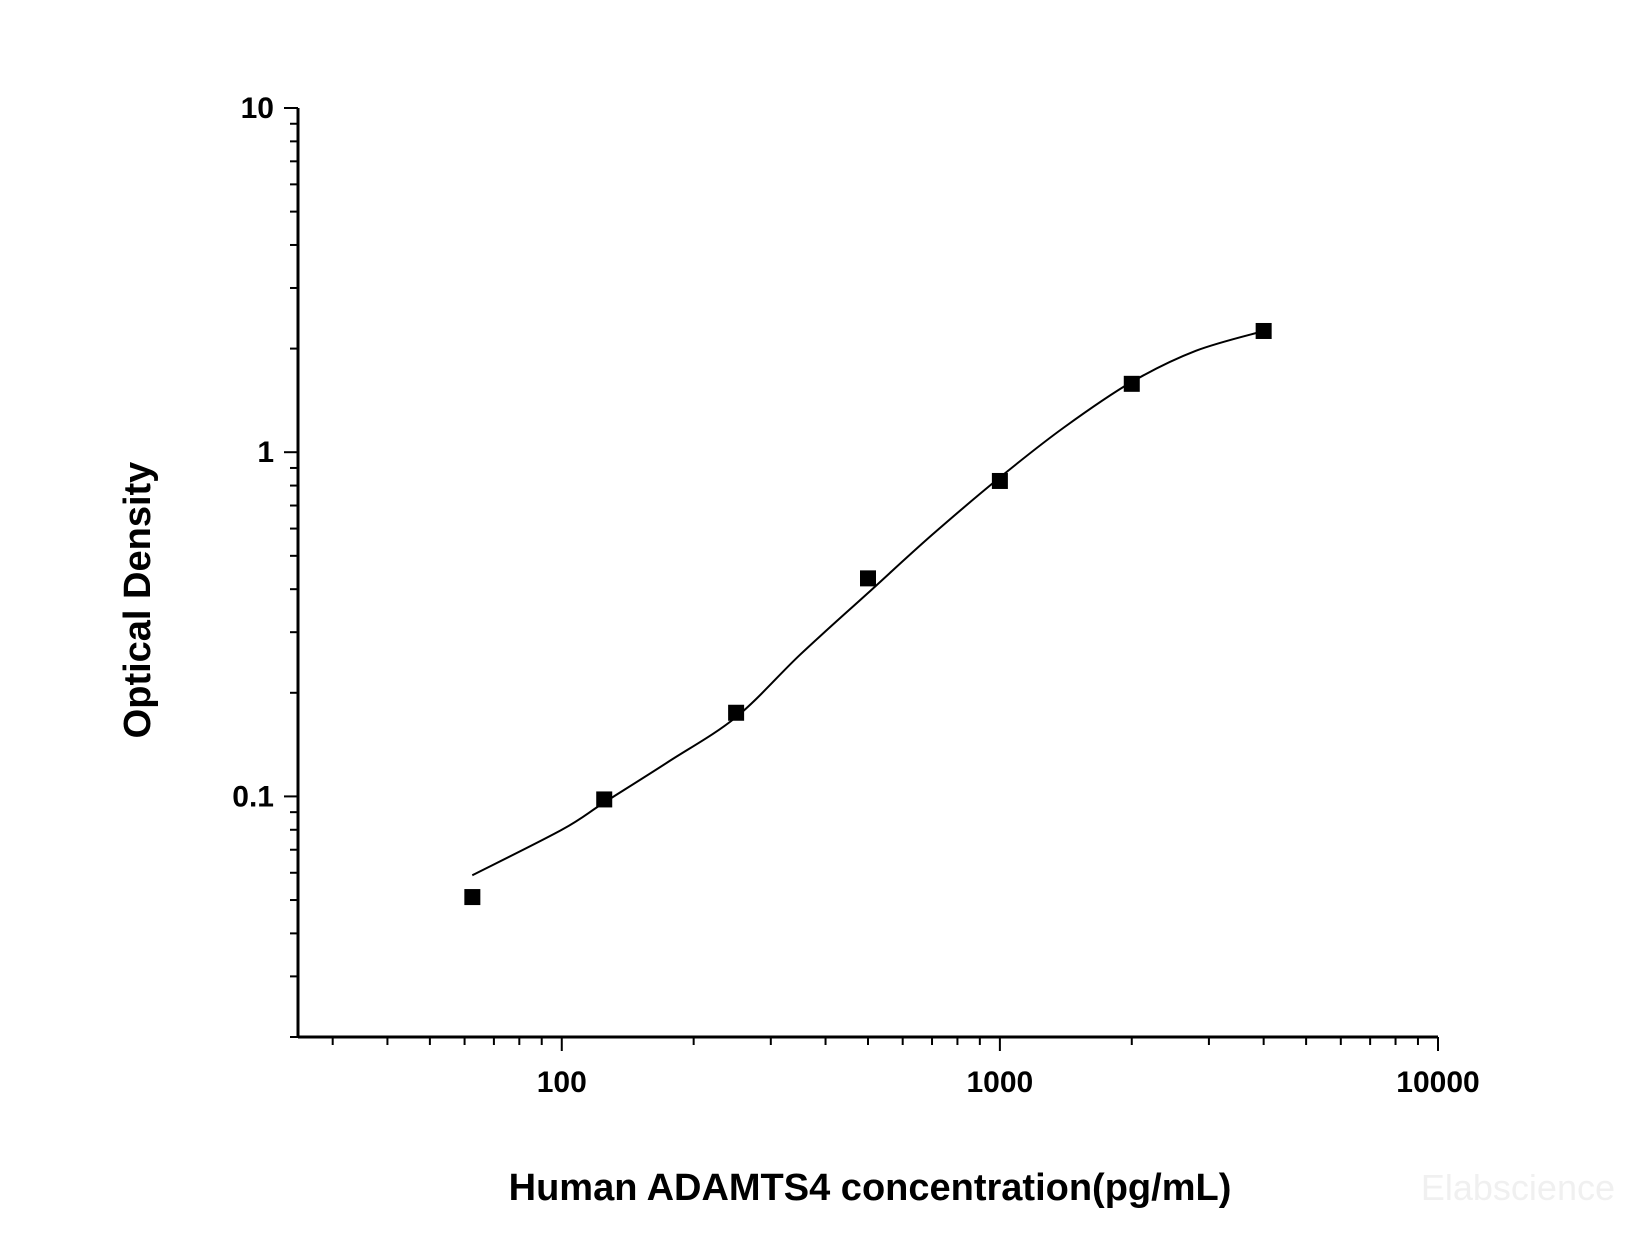 Image resolution: width=1650 pixels, height=1237 pixels. Describe the element at coordinates (1437, 1082) in the screenshot. I see `x-tick-label: 10000` at that location.